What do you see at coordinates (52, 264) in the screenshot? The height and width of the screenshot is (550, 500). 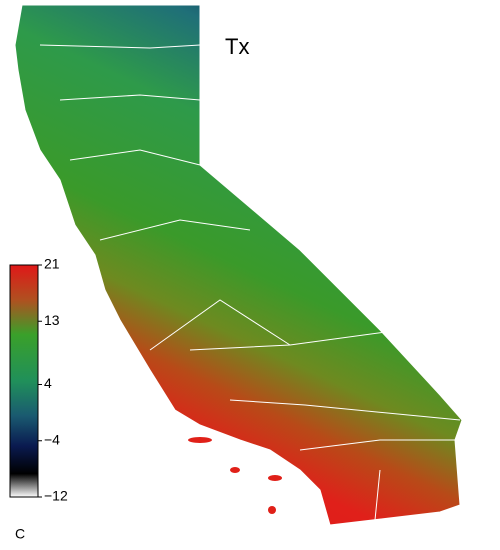 I see `colorbar-tick-label: 21` at bounding box center [52, 264].